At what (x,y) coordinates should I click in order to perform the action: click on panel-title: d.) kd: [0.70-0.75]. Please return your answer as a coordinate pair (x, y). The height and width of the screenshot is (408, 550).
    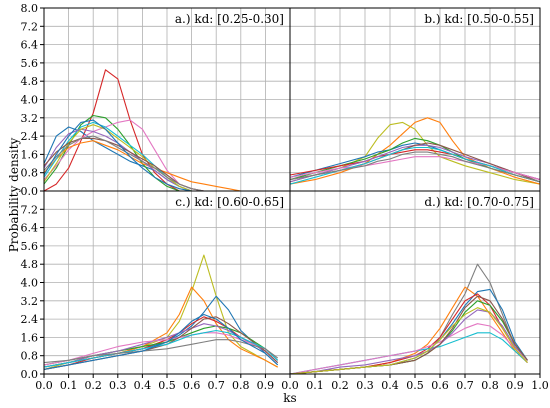
    Looking at the image, I should click on (479, 202).